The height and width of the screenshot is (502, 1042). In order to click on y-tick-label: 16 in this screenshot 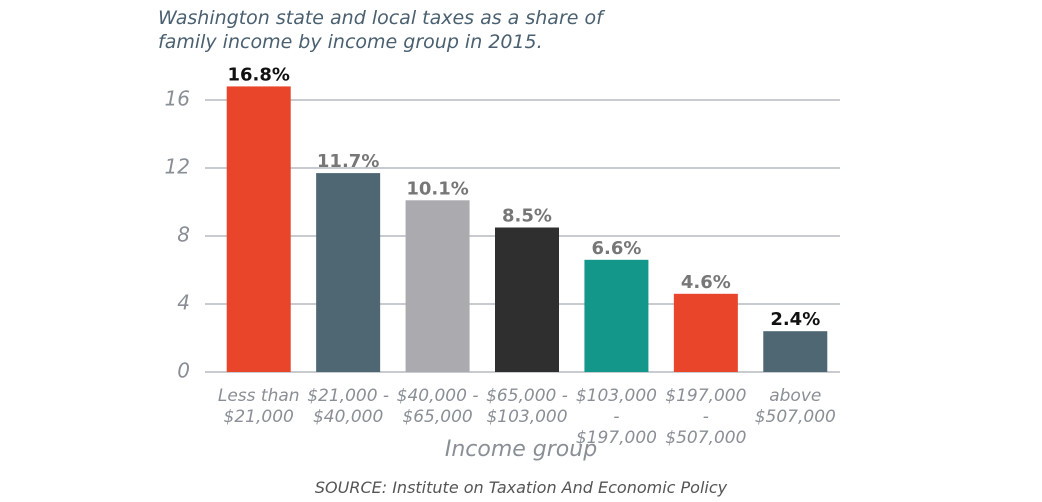, I will do `click(177, 99)`.